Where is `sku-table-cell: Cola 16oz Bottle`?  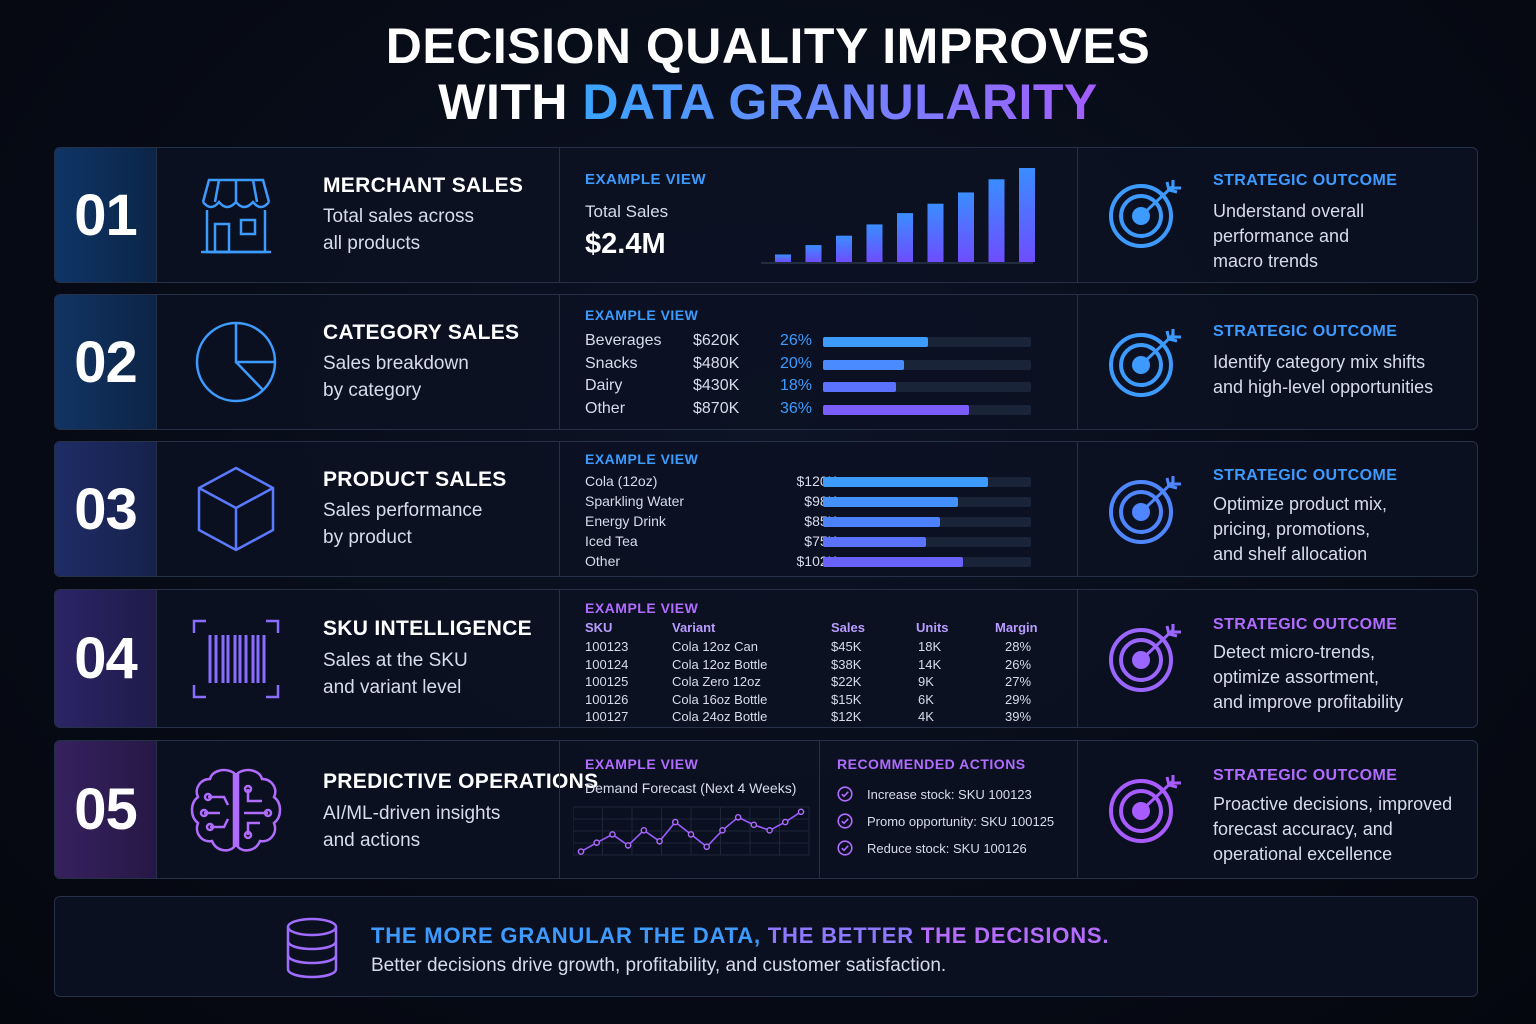
sku-table-cell: Cola 16oz Bottle is located at coordinates (720, 699).